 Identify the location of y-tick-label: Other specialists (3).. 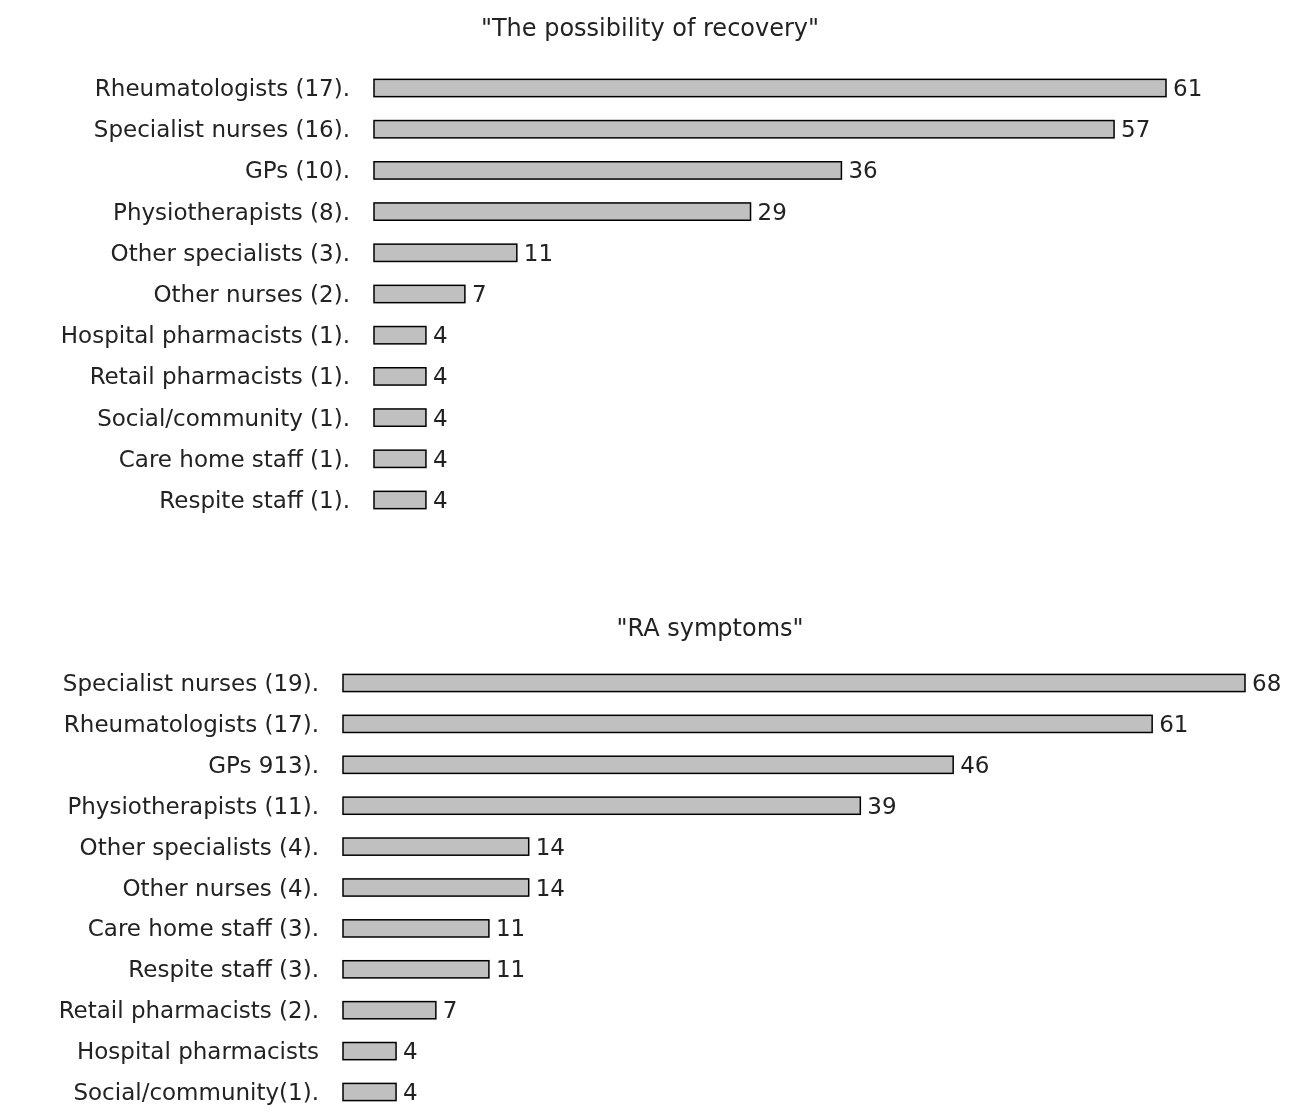
(230, 252).